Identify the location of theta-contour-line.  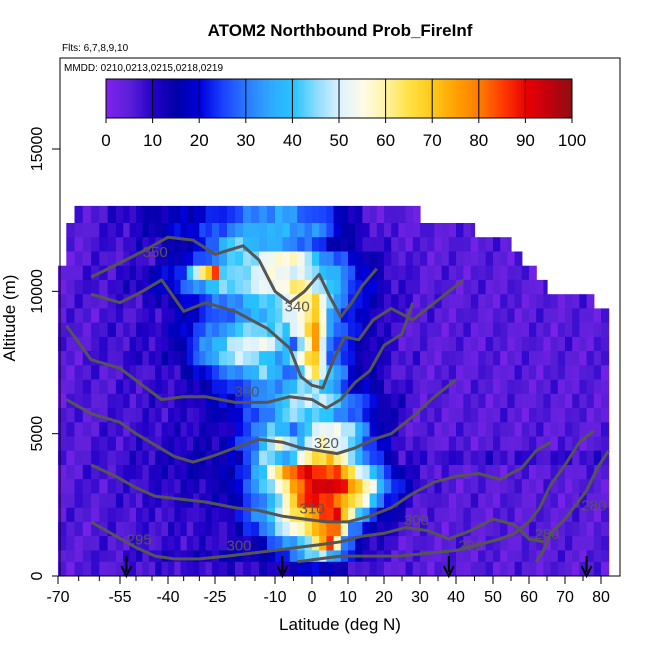
(234, 277).